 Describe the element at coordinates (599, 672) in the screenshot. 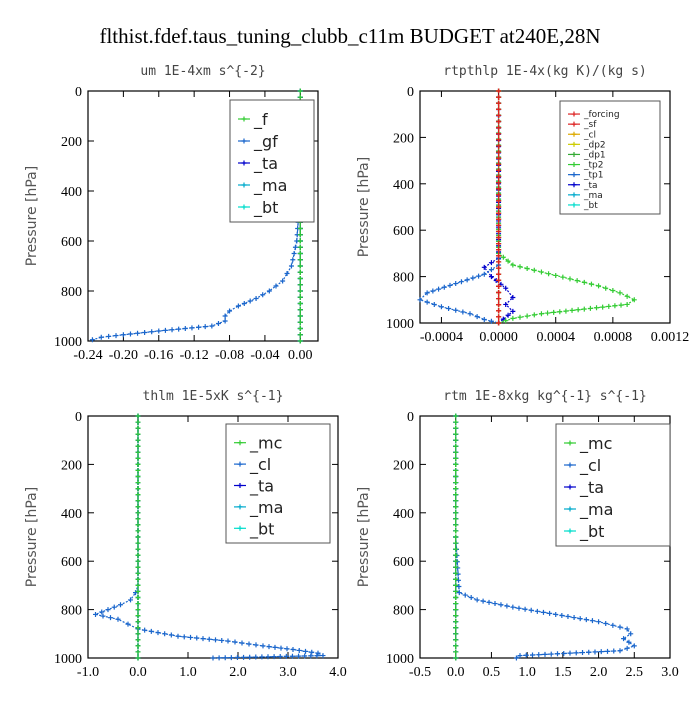

I see `x-tick-label: 2.0` at that location.